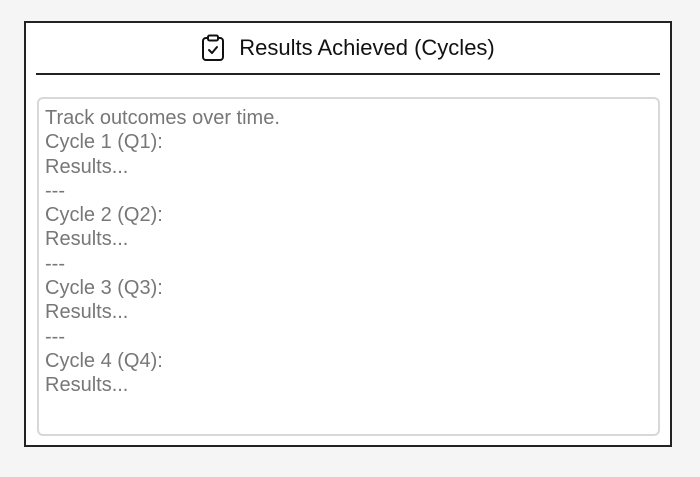 The height and width of the screenshot is (477, 700). I want to click on clipboard-check-icon, so click(213, 47).